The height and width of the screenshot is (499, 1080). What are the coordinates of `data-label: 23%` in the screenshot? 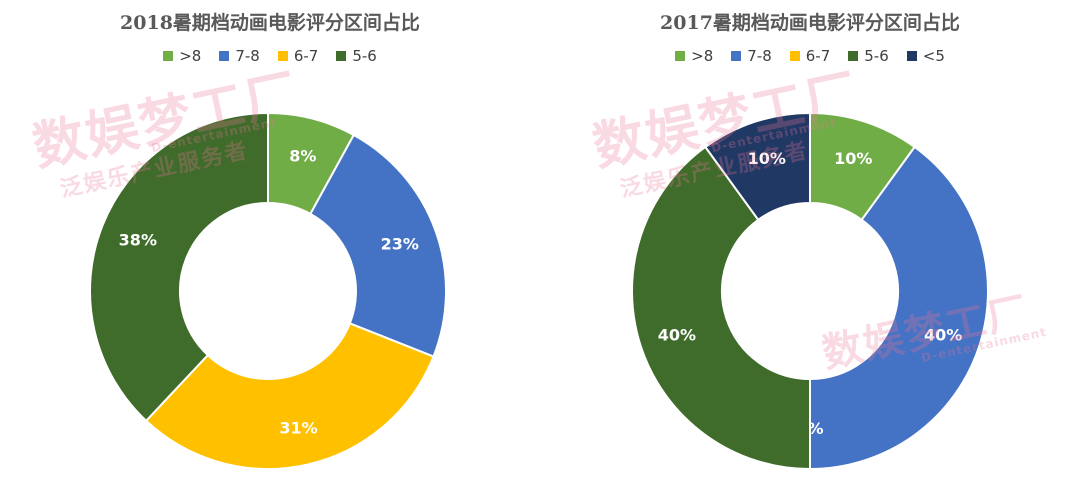 It's located at (400, 244).